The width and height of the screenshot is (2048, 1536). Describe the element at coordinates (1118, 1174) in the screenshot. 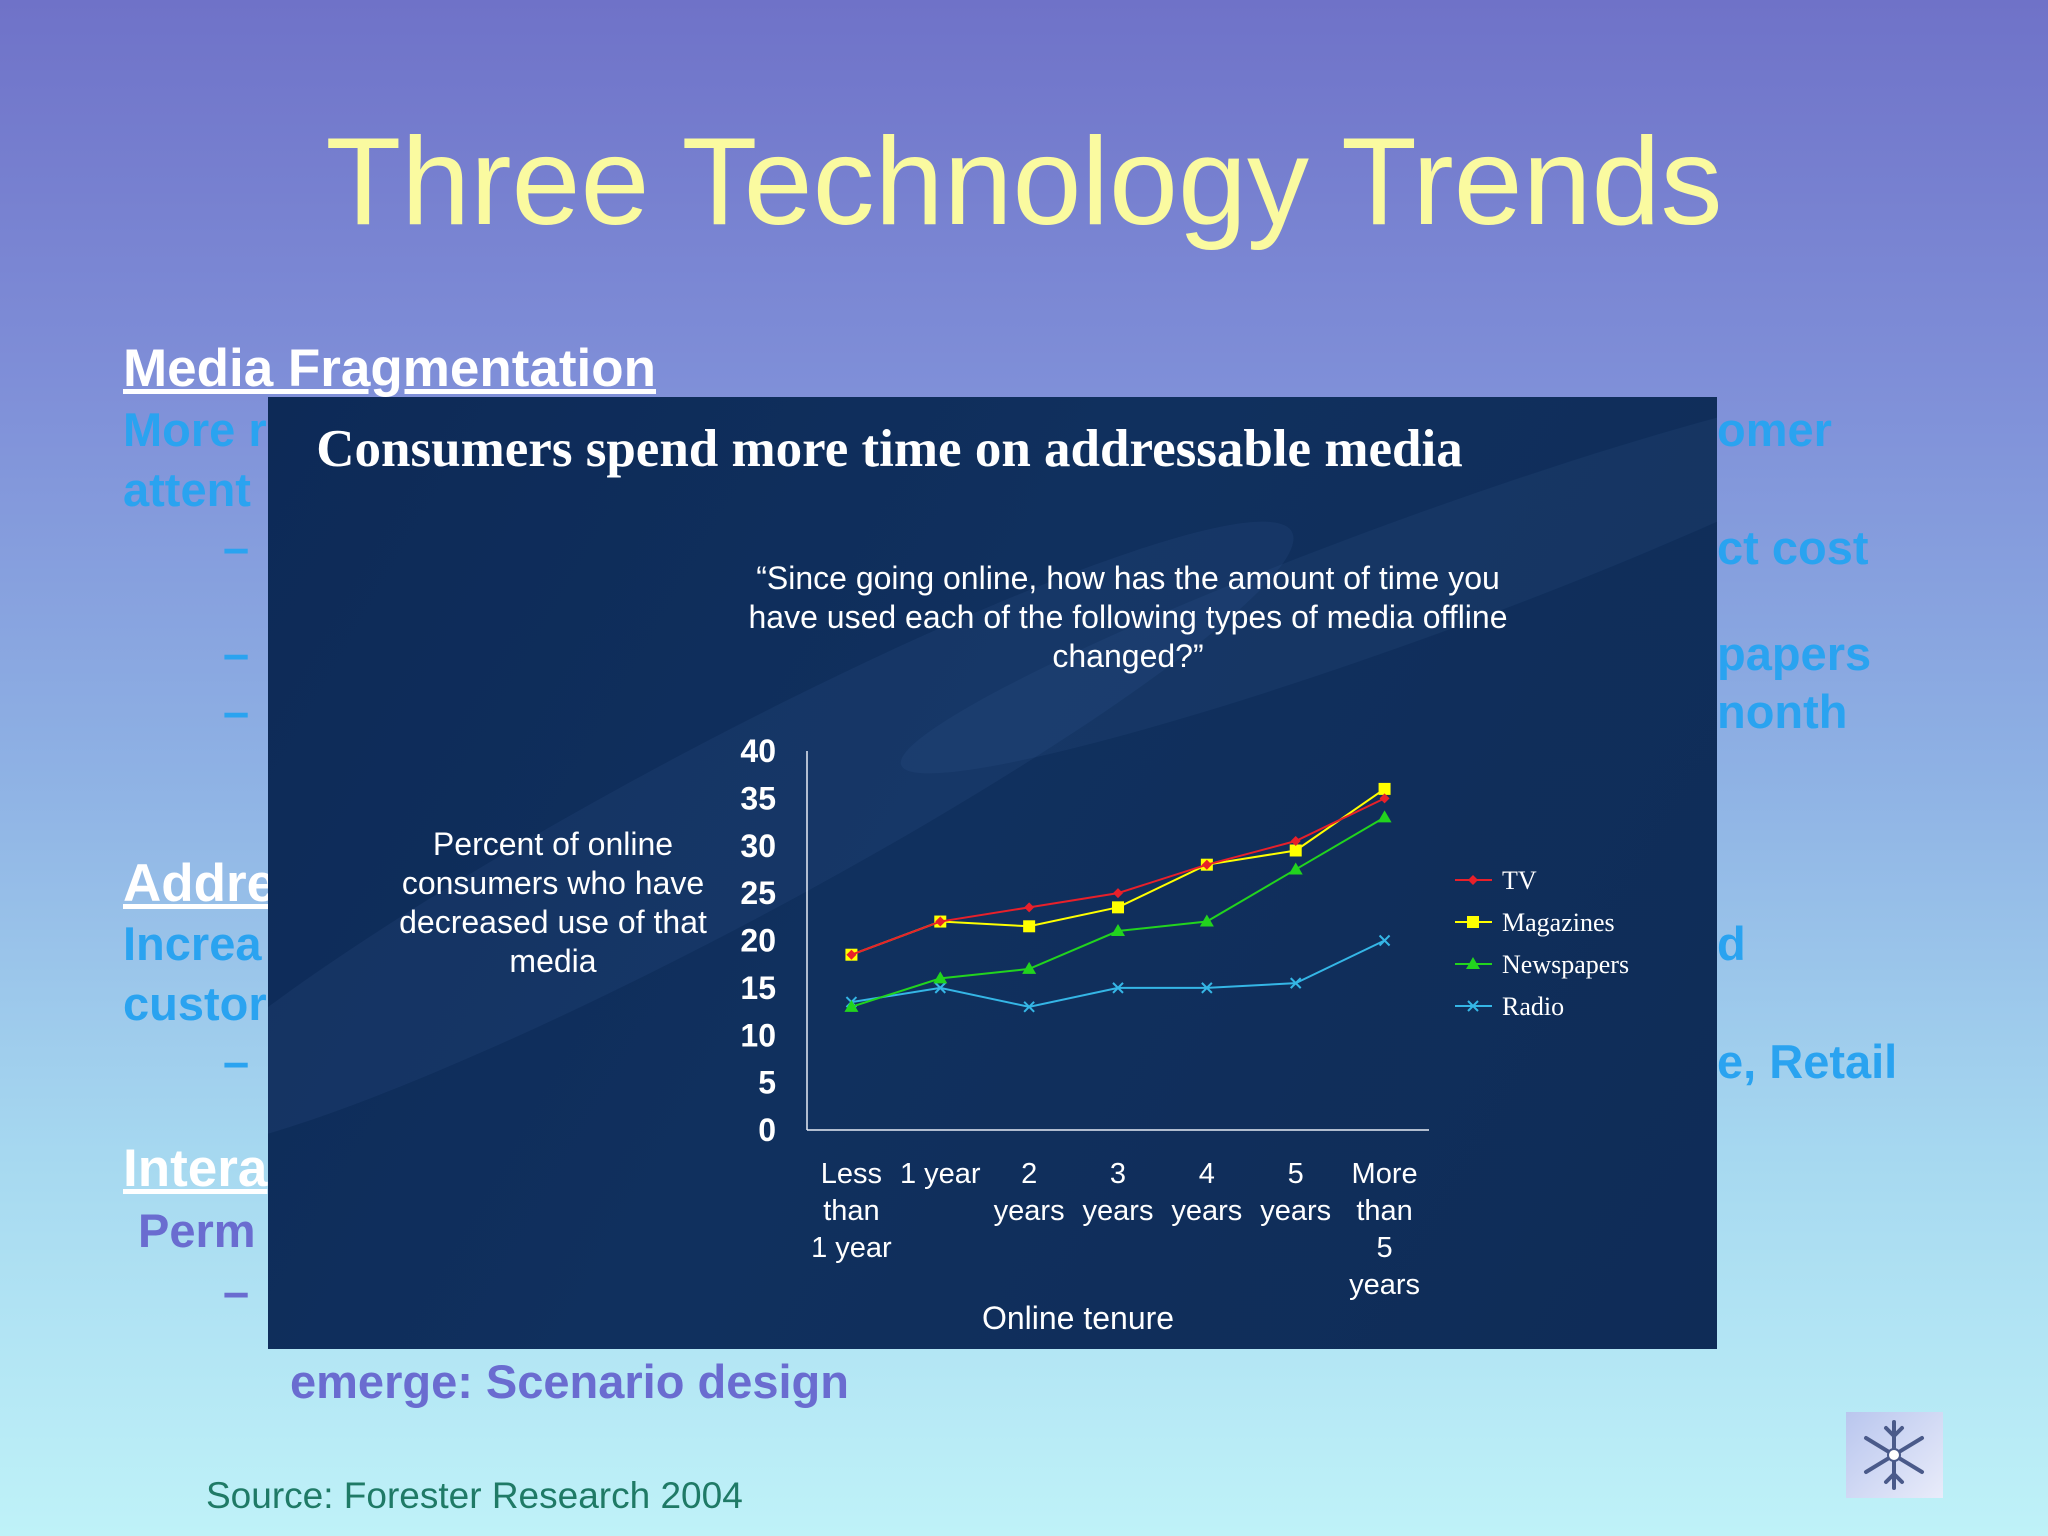

I see `x-tick-label: 3` at that location.